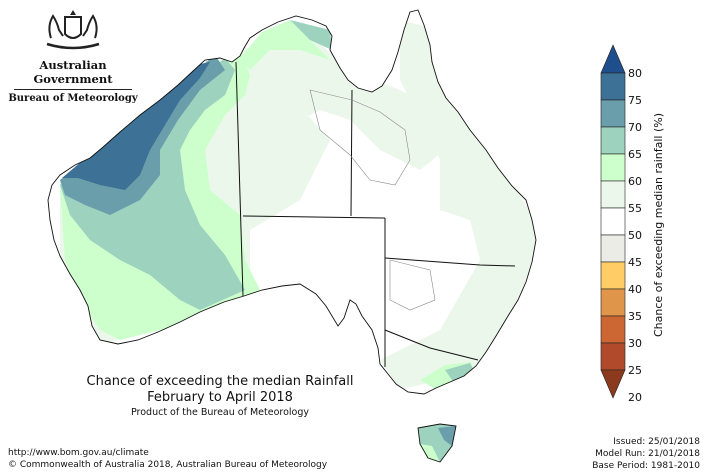 This screenshot has width=708, height=474. Describe the element at coordinates (437, 443) in the screenshot. I see `tasmania` at that location.